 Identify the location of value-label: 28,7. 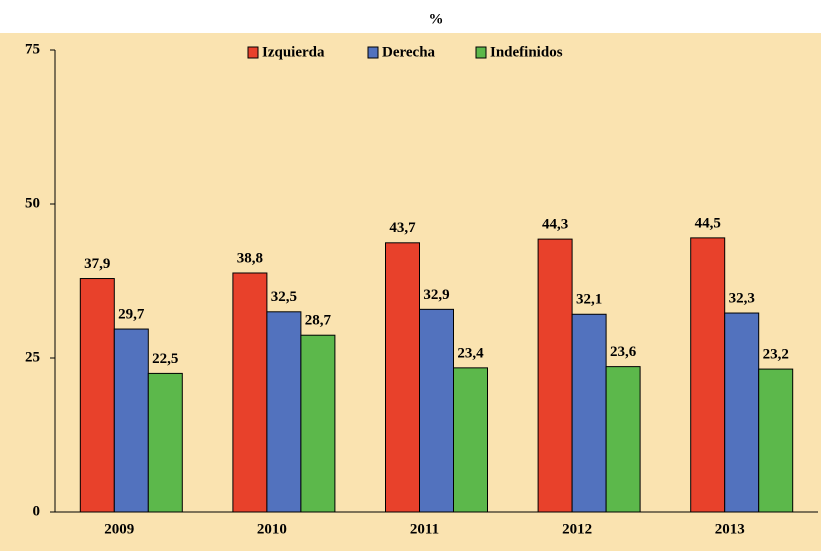
(318, 321).